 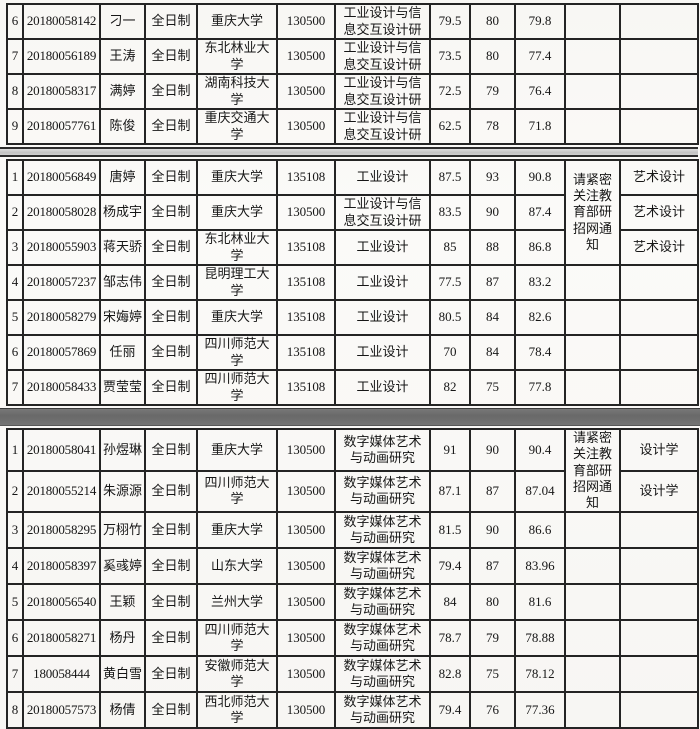 I want to click on cell-university: 安徽师范大学, so click(x=237, y=674).